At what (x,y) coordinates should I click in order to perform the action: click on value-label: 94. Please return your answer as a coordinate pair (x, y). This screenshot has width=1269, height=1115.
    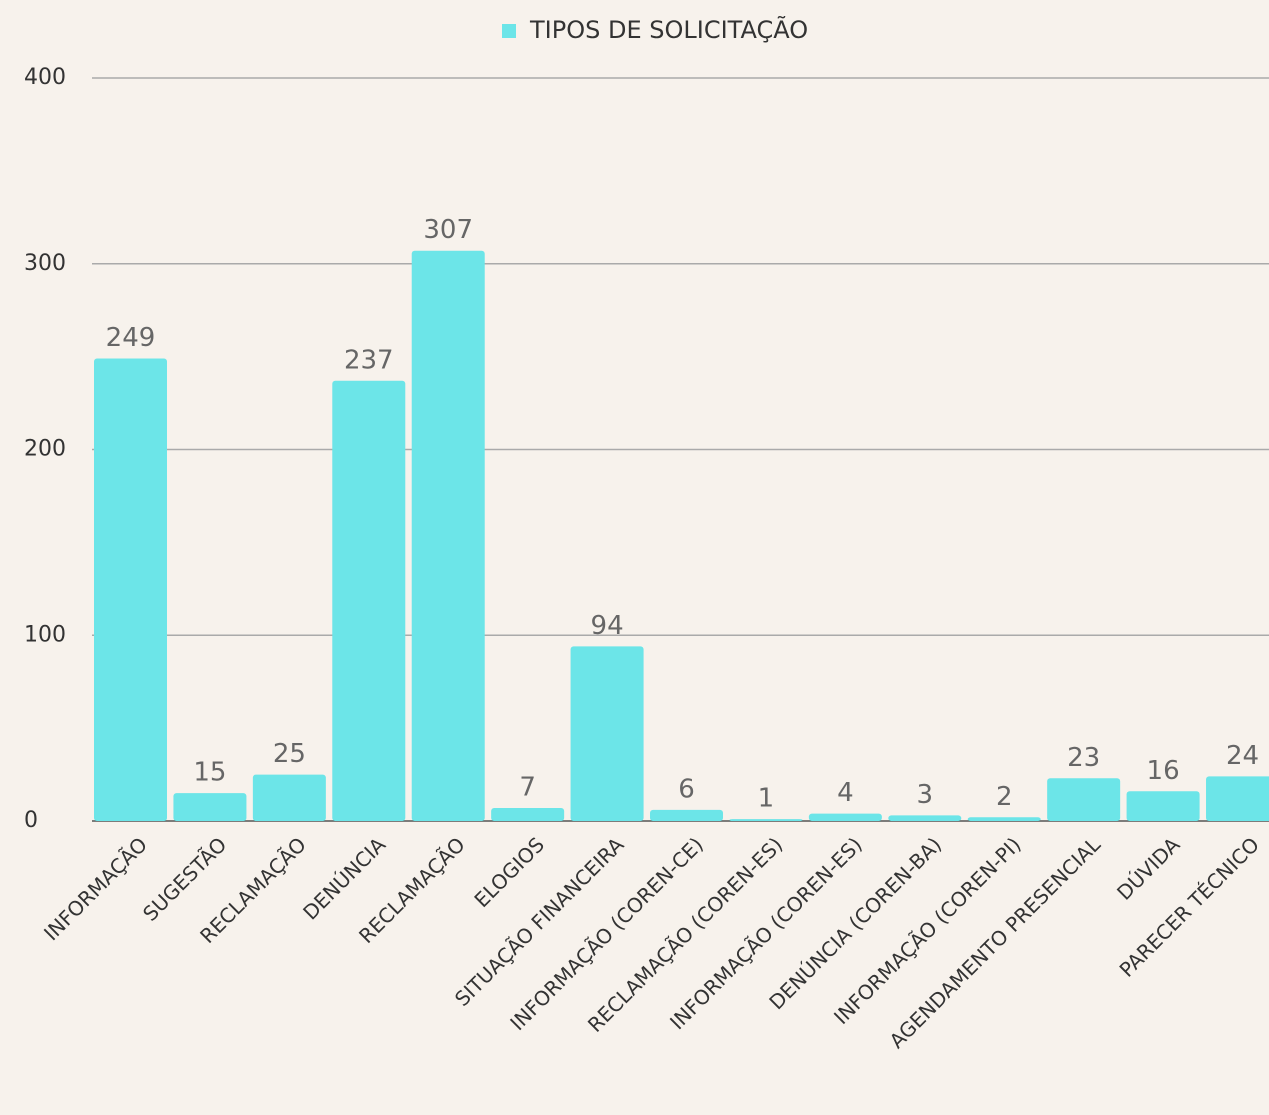
    Looking at the image, I should click on (607, 626).